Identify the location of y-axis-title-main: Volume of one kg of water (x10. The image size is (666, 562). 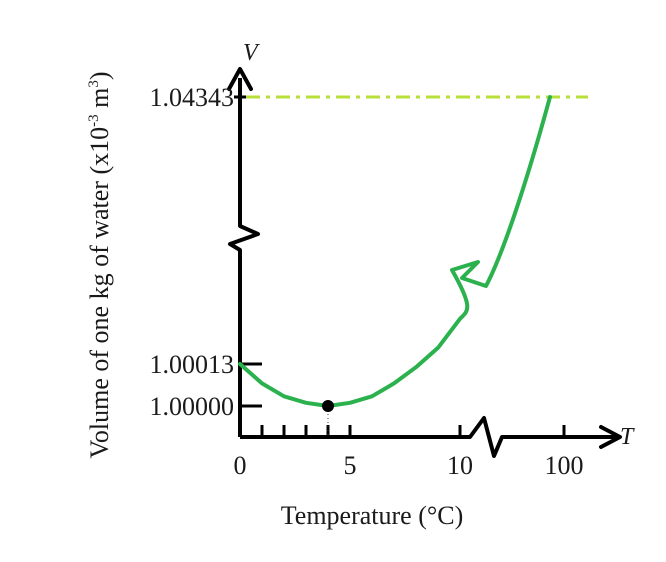
(99, 293).